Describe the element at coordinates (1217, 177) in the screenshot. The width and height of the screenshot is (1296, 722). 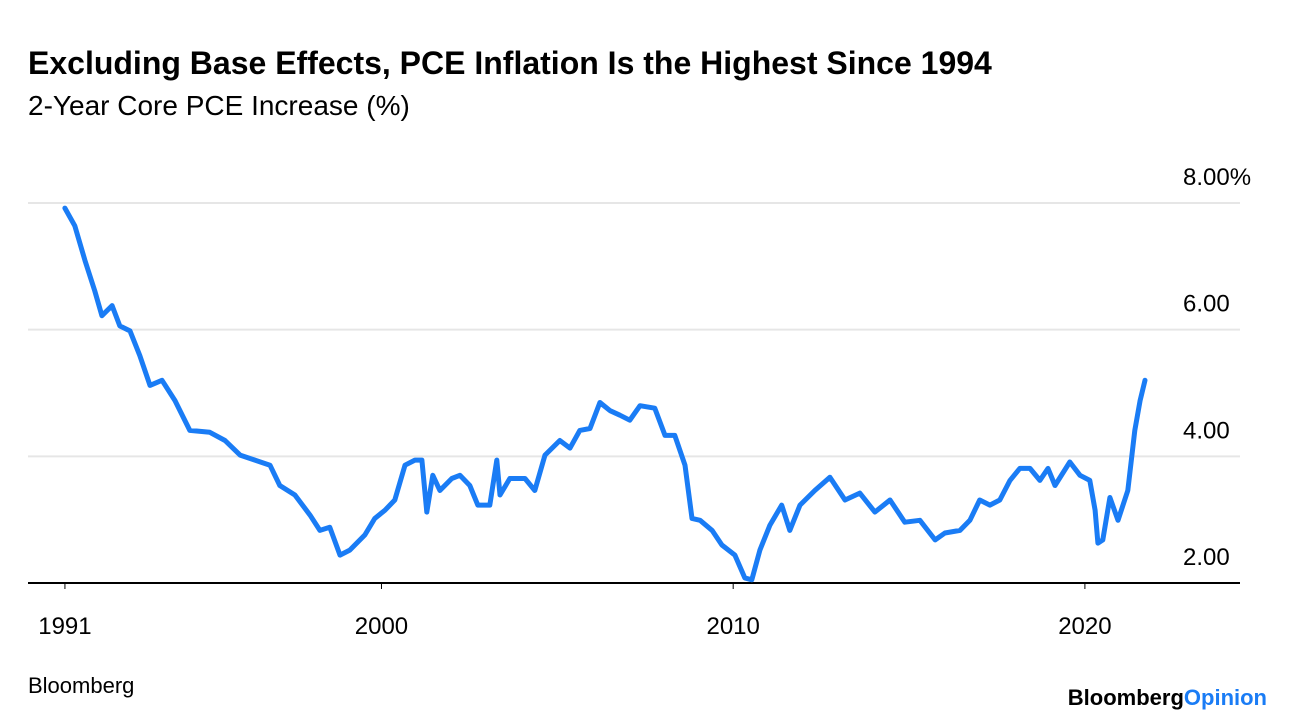
I see `y-tick-label: 8.00%` at that location.